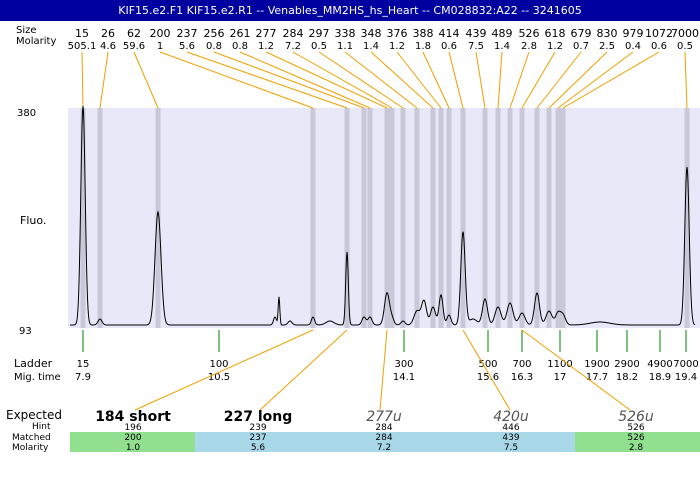  Describe the element at coordinates (41, 427) in the screenshot. I see `hint-label: Hint` at that location.